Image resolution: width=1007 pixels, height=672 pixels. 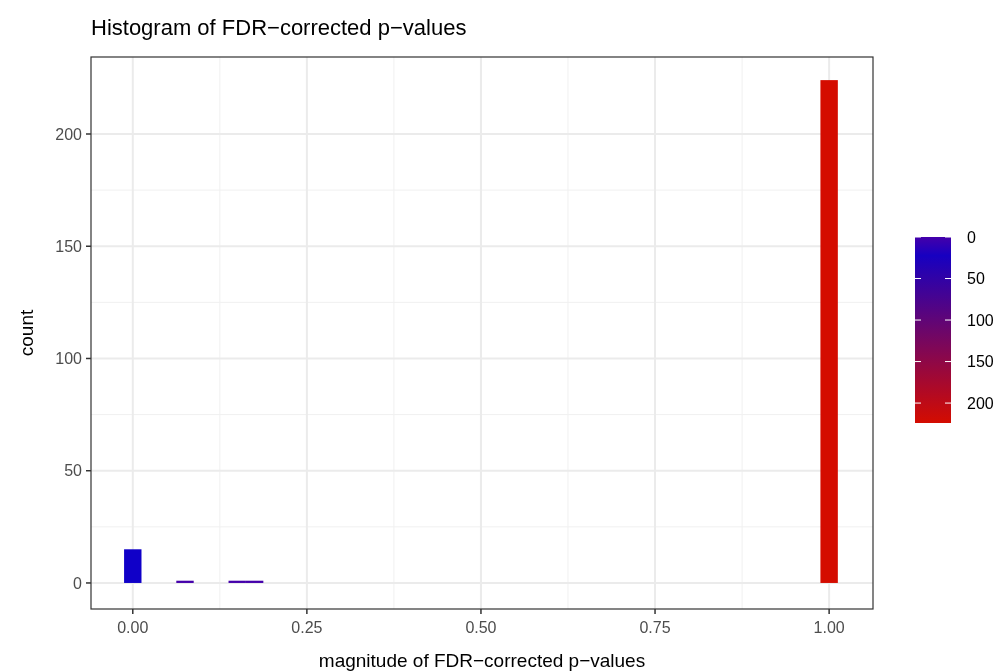 I want to click on color-bar-label: 150, so click(x=980, y=362).